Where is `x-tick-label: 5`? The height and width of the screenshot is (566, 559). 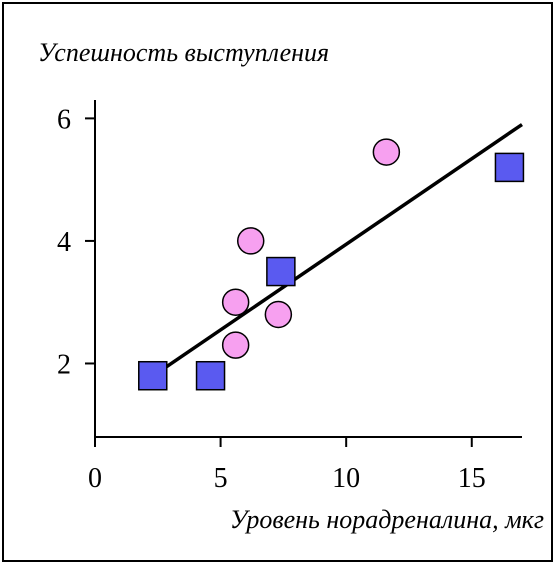 x-tick-label: 5 is located at coordinates (221, 478).